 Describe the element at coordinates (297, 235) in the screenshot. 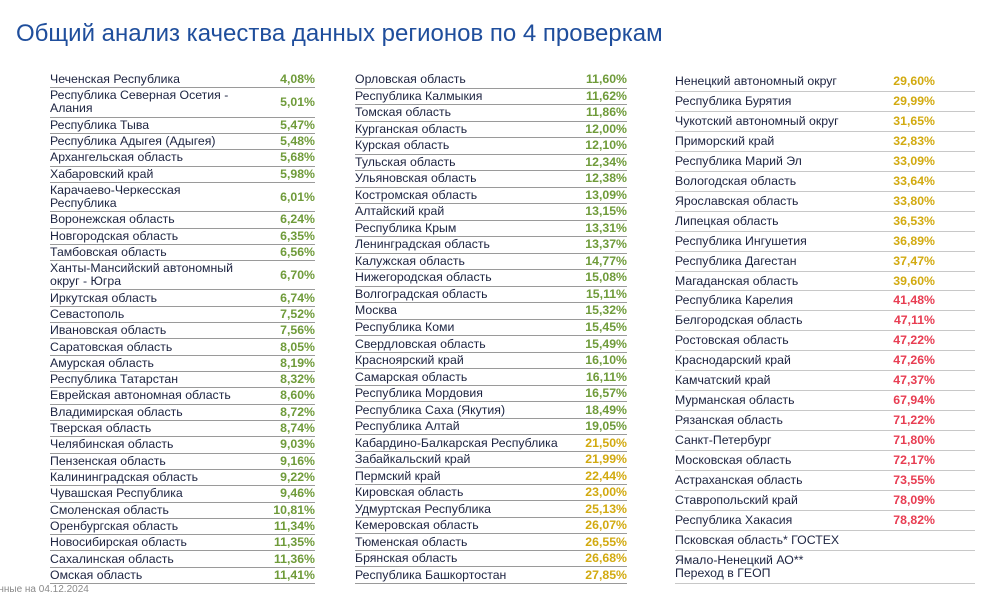

I see `region-error-percent: 6,35%` at that location.